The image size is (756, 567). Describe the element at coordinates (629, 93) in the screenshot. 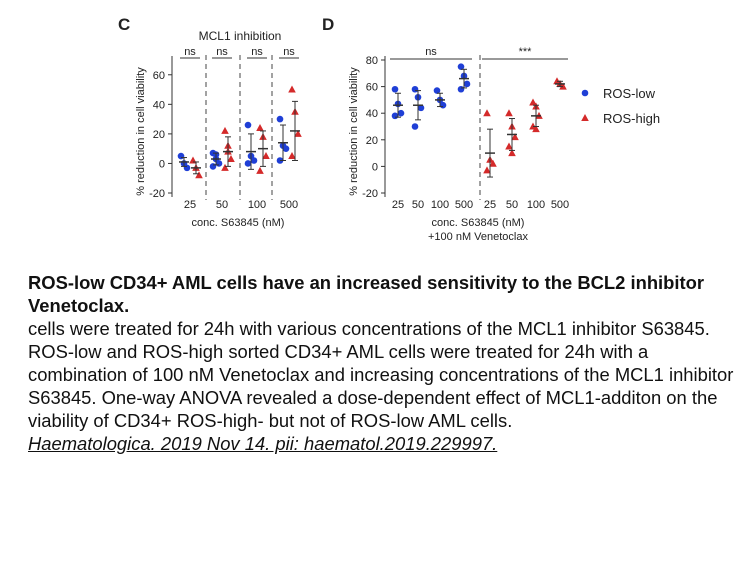

I see `legend-label: ROS-low` at that location.